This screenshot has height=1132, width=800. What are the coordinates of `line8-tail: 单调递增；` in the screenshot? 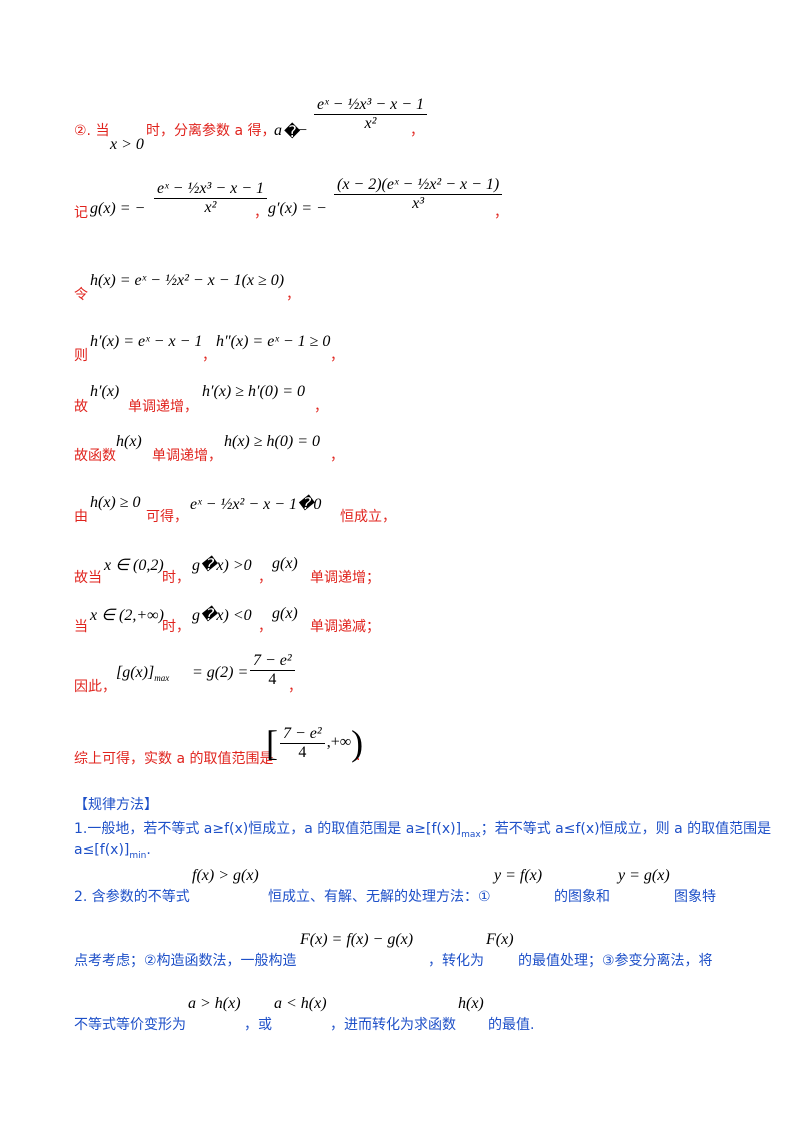 It's located at (345, 578).